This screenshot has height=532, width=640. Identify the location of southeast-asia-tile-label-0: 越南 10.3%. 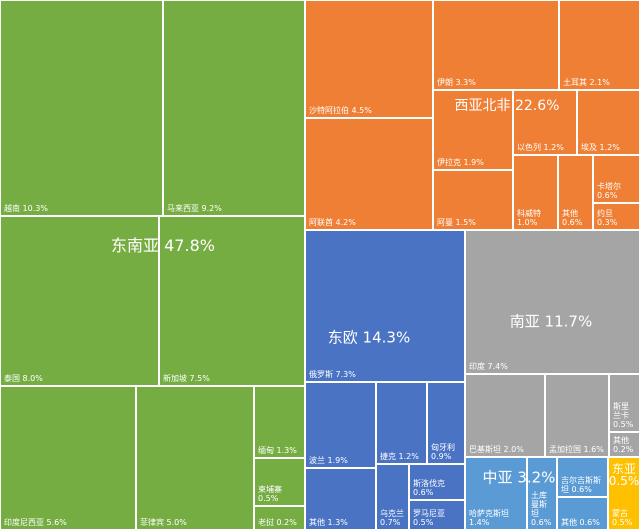
(26, 208).